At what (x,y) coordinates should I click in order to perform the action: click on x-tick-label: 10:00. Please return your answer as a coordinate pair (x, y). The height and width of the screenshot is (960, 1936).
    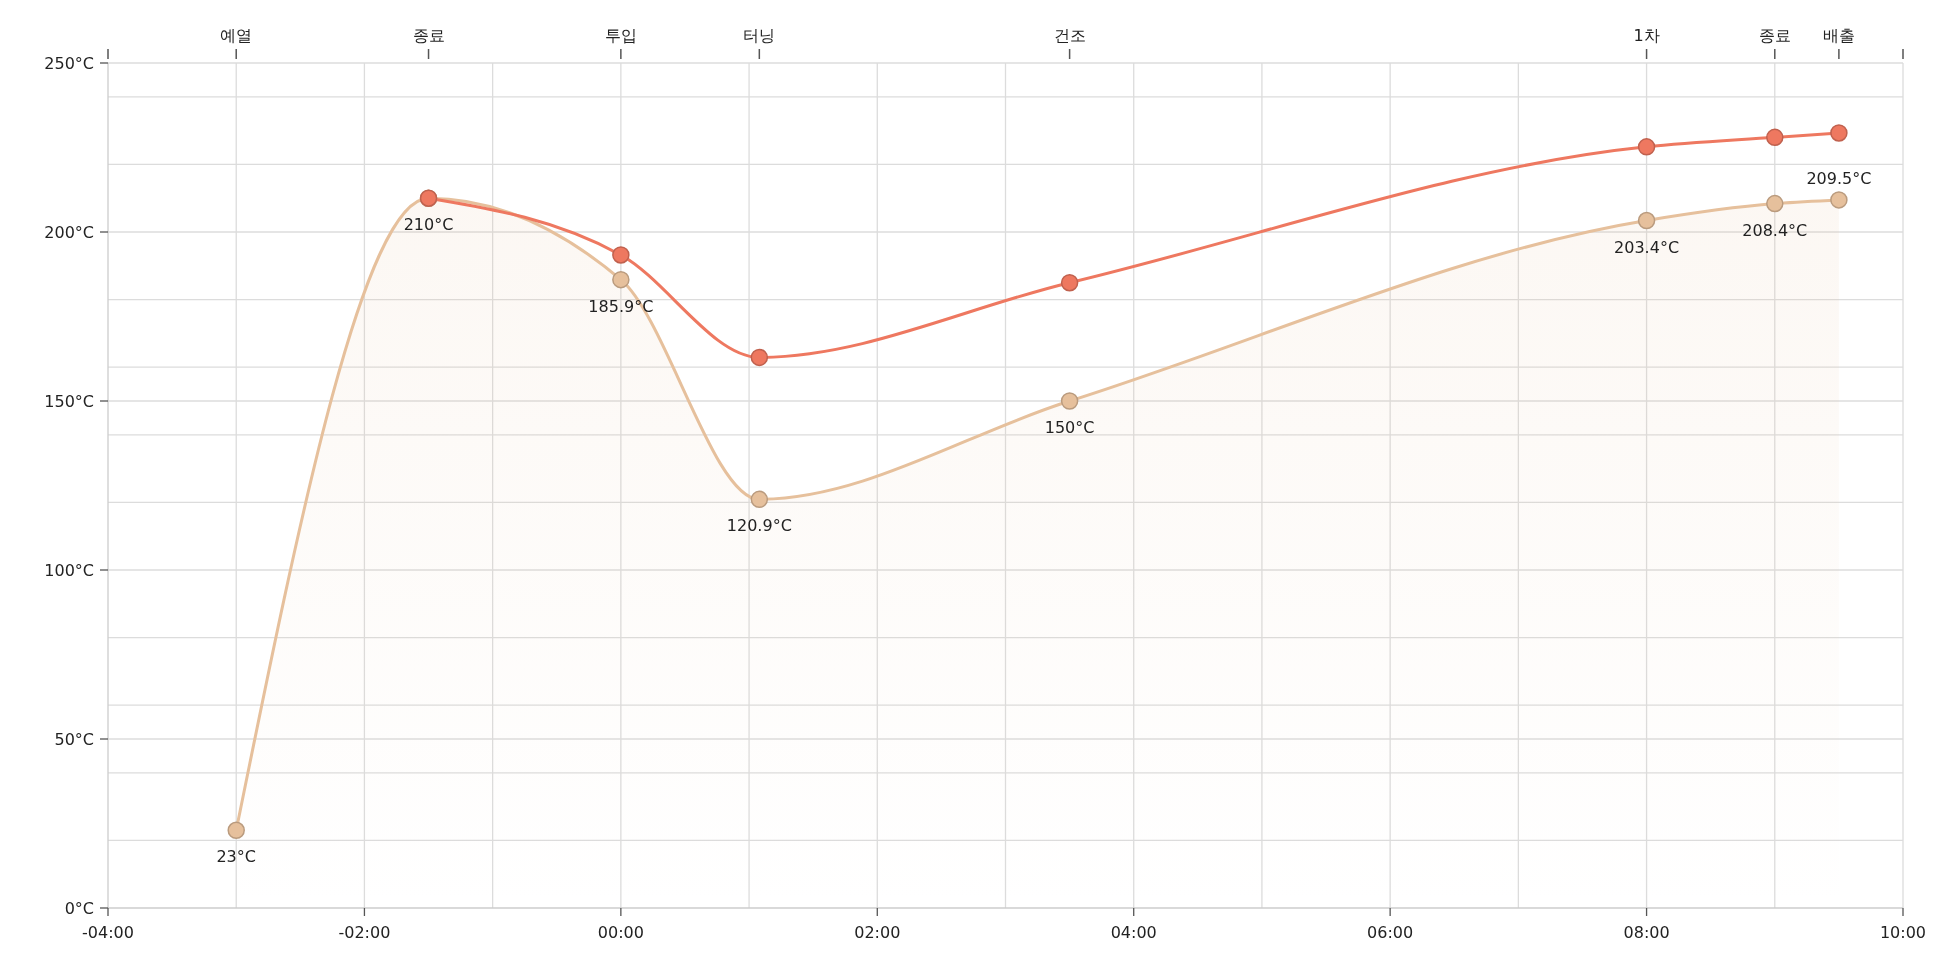
    Looking at the image, I should click on (1903, 932).